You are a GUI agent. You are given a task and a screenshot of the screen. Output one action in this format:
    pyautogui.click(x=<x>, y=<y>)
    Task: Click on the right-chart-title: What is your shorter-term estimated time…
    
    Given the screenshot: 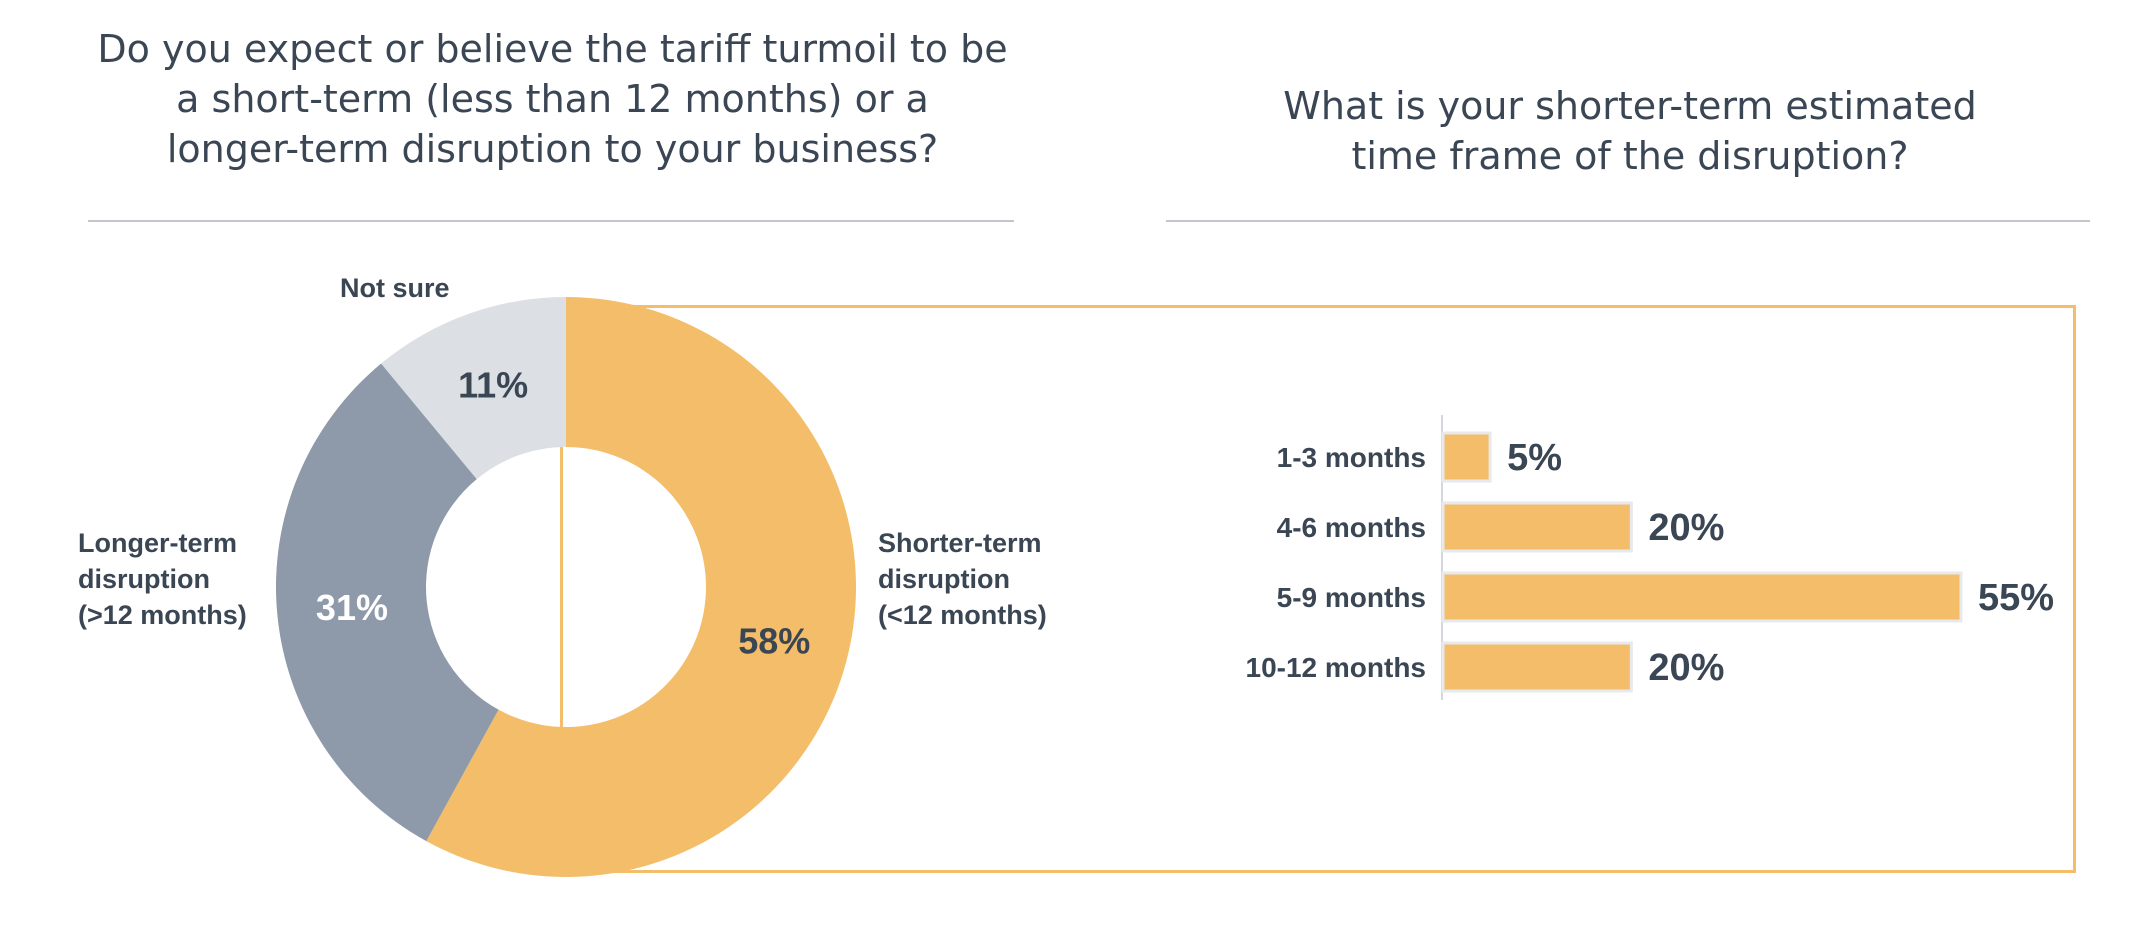 What is the action you would take?
    pyautogui.click(x=1630, y=131)
    